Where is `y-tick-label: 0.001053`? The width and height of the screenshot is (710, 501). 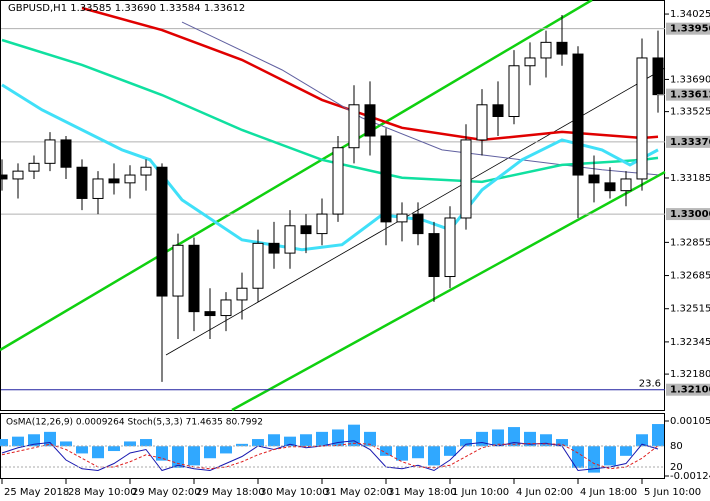 y-tick-label: 0.001053 is located at coordinates (690, 421).